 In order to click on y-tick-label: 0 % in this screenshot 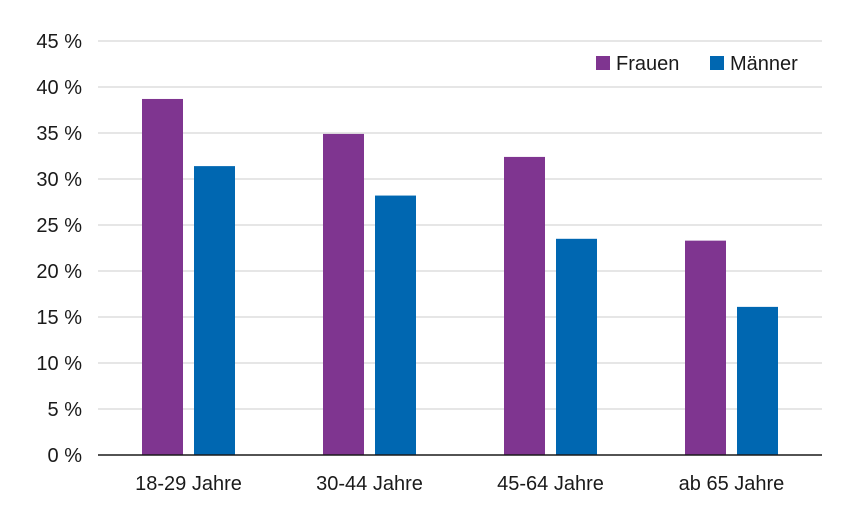, I will do `click(65, 456)`.